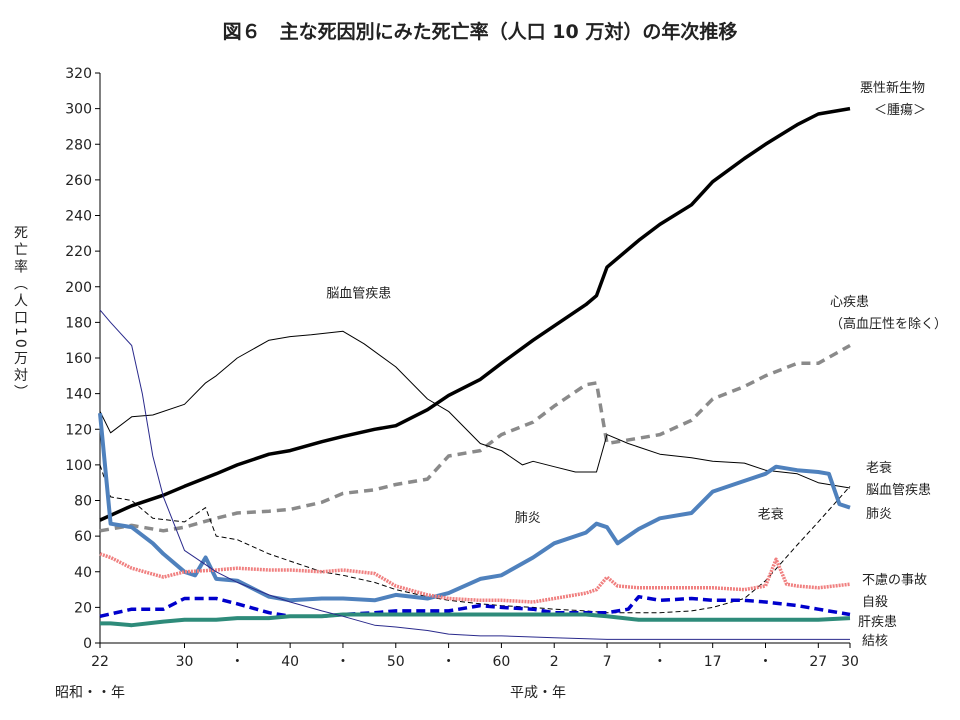 The height and width of the screenshot is (720, 960). Describe the element at coordinates (818, 662) in the screenshot. I see `x-tick-label: 27` at that location.